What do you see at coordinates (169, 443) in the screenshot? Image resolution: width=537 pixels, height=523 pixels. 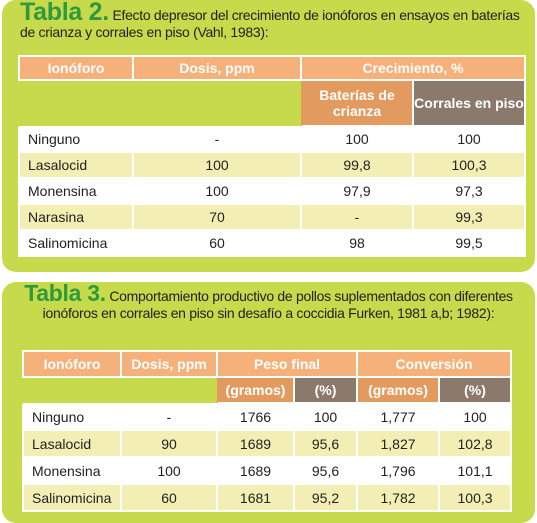 I see `table-cell: 90` at bounding box center [169, 443].